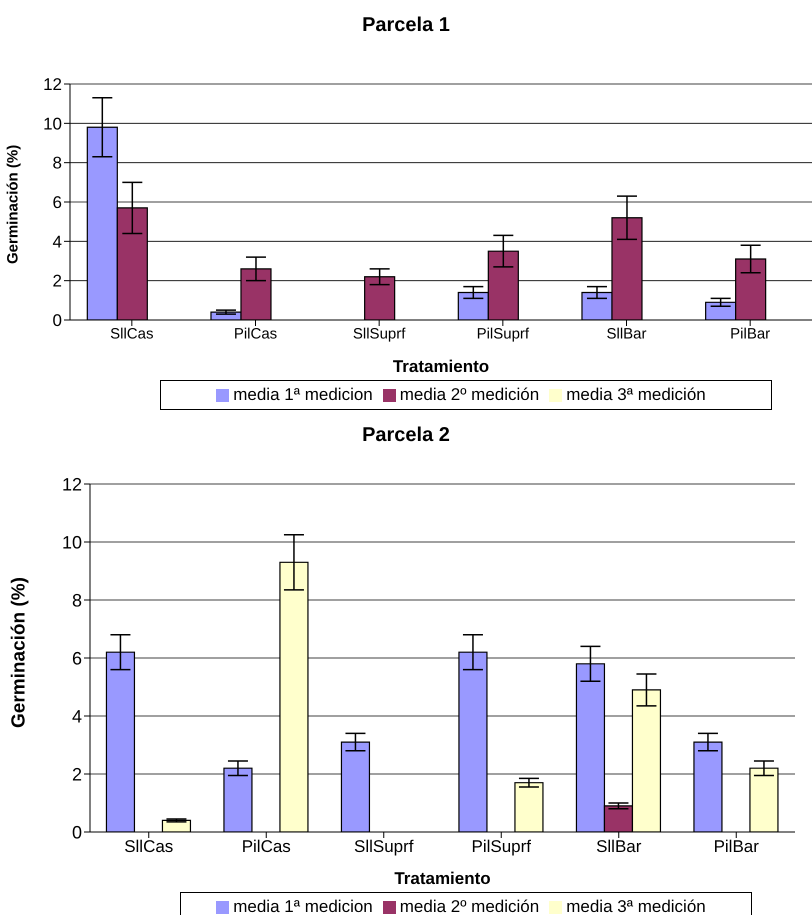  I want to click on chart-title: Parcela 1, so click(406, 25).